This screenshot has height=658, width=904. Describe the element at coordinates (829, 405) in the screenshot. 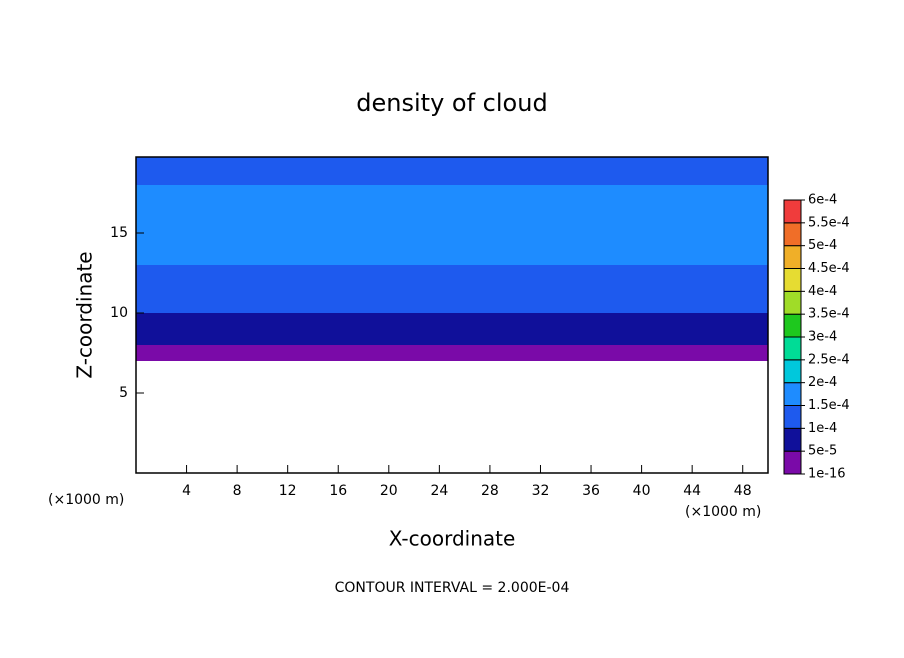

I see `colorbar-label: 1.5e-4` at that location.